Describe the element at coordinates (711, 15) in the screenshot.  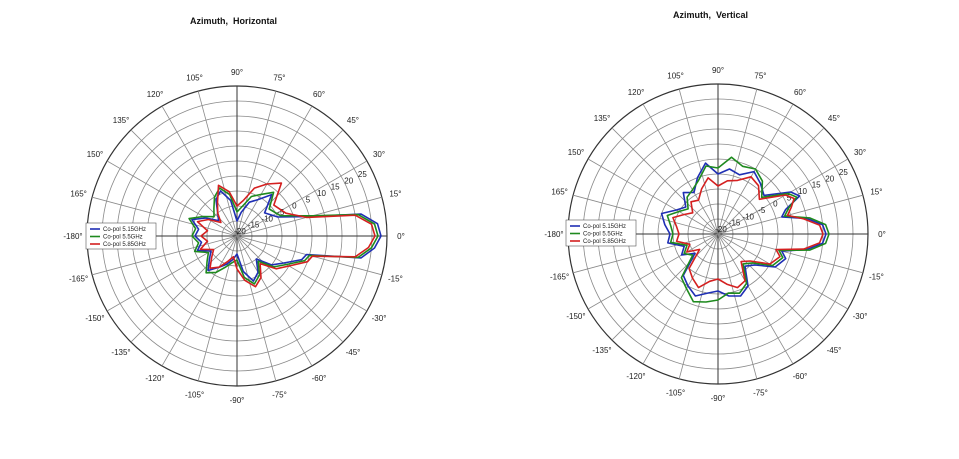
I see `chart-title-vertical: Azimuth, Vertical` at that location.